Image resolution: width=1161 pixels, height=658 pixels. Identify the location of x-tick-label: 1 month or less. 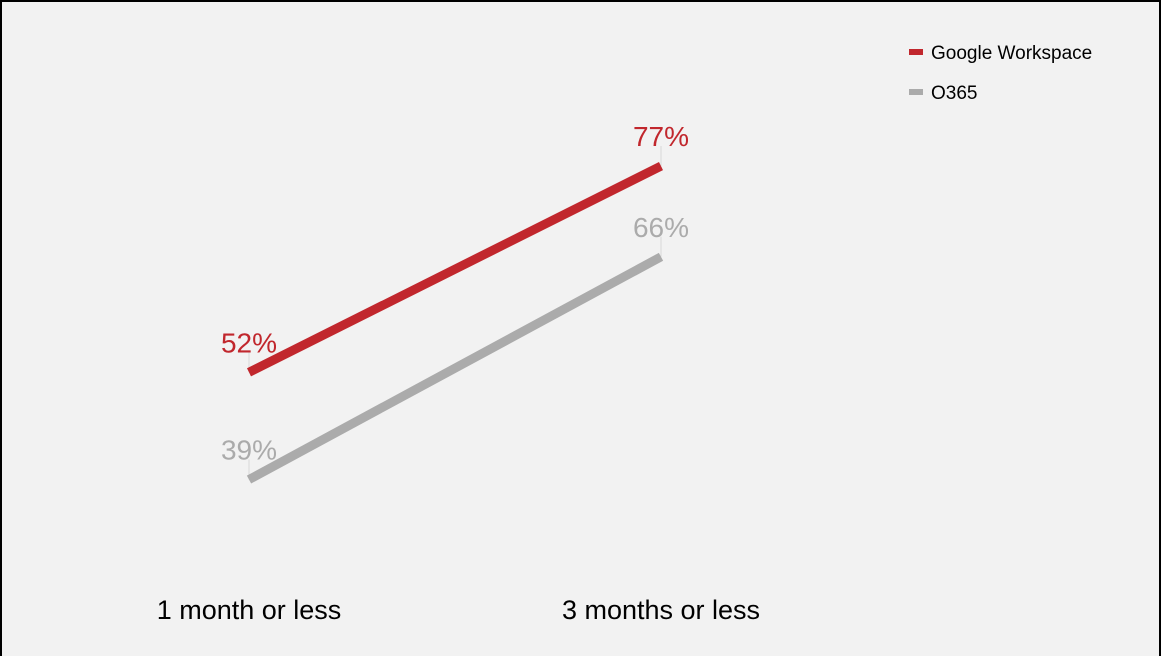
(249, 610).